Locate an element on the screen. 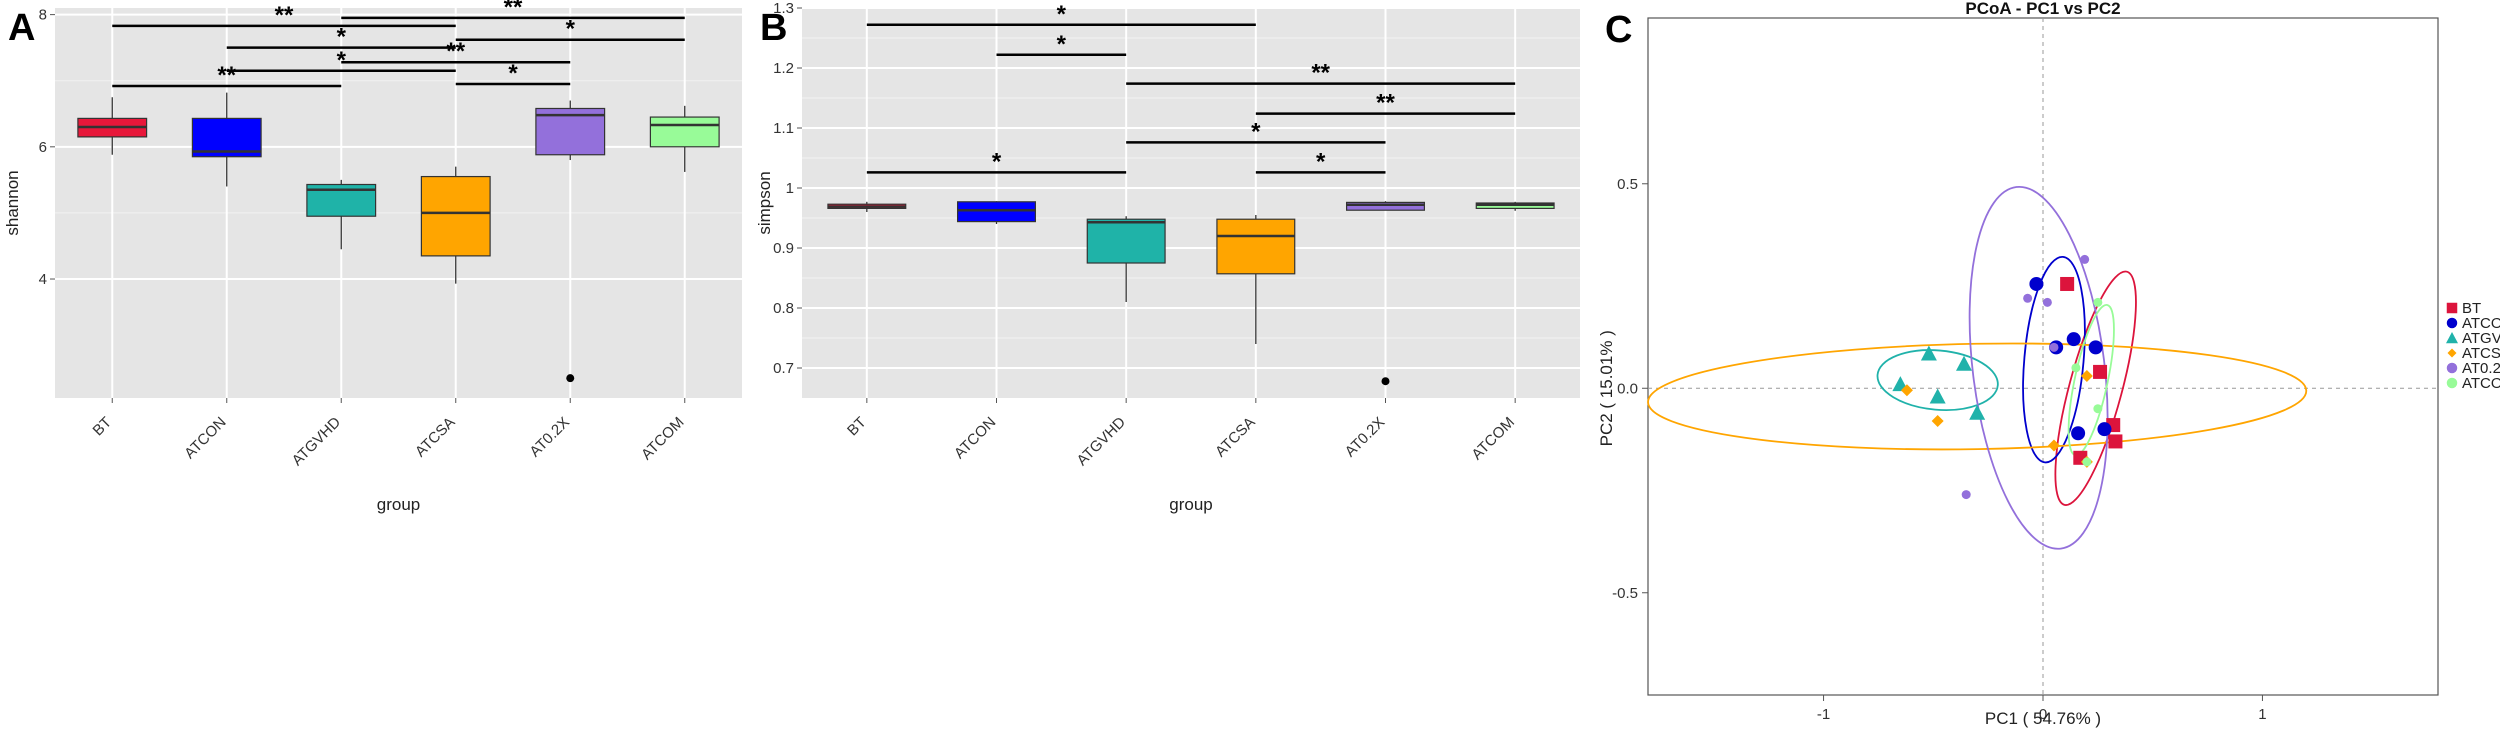  x-axis-title: PC1 ( 54.76% ) is located at coordinates (2043, 718).